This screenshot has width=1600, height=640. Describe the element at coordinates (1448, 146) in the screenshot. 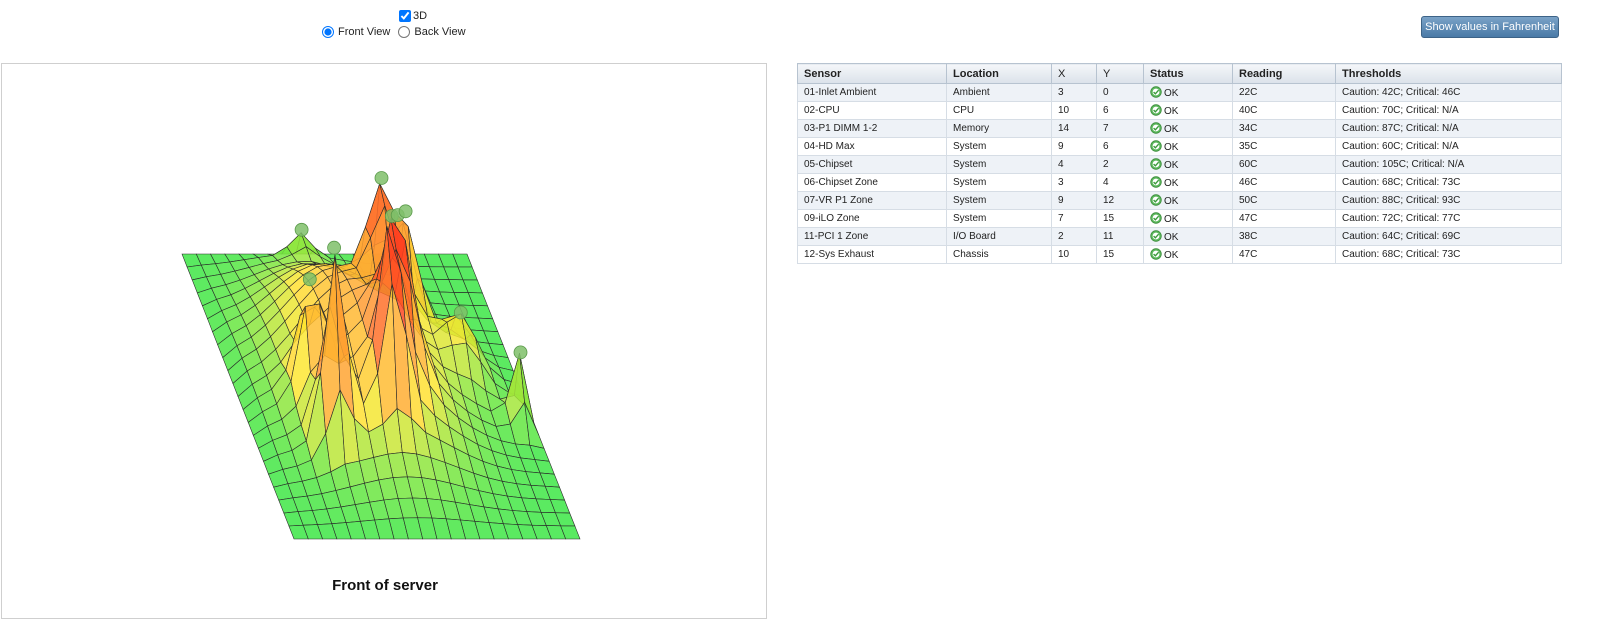

I see `cell-thresholds: Caution: 60C; Critical: N/A` at that location.